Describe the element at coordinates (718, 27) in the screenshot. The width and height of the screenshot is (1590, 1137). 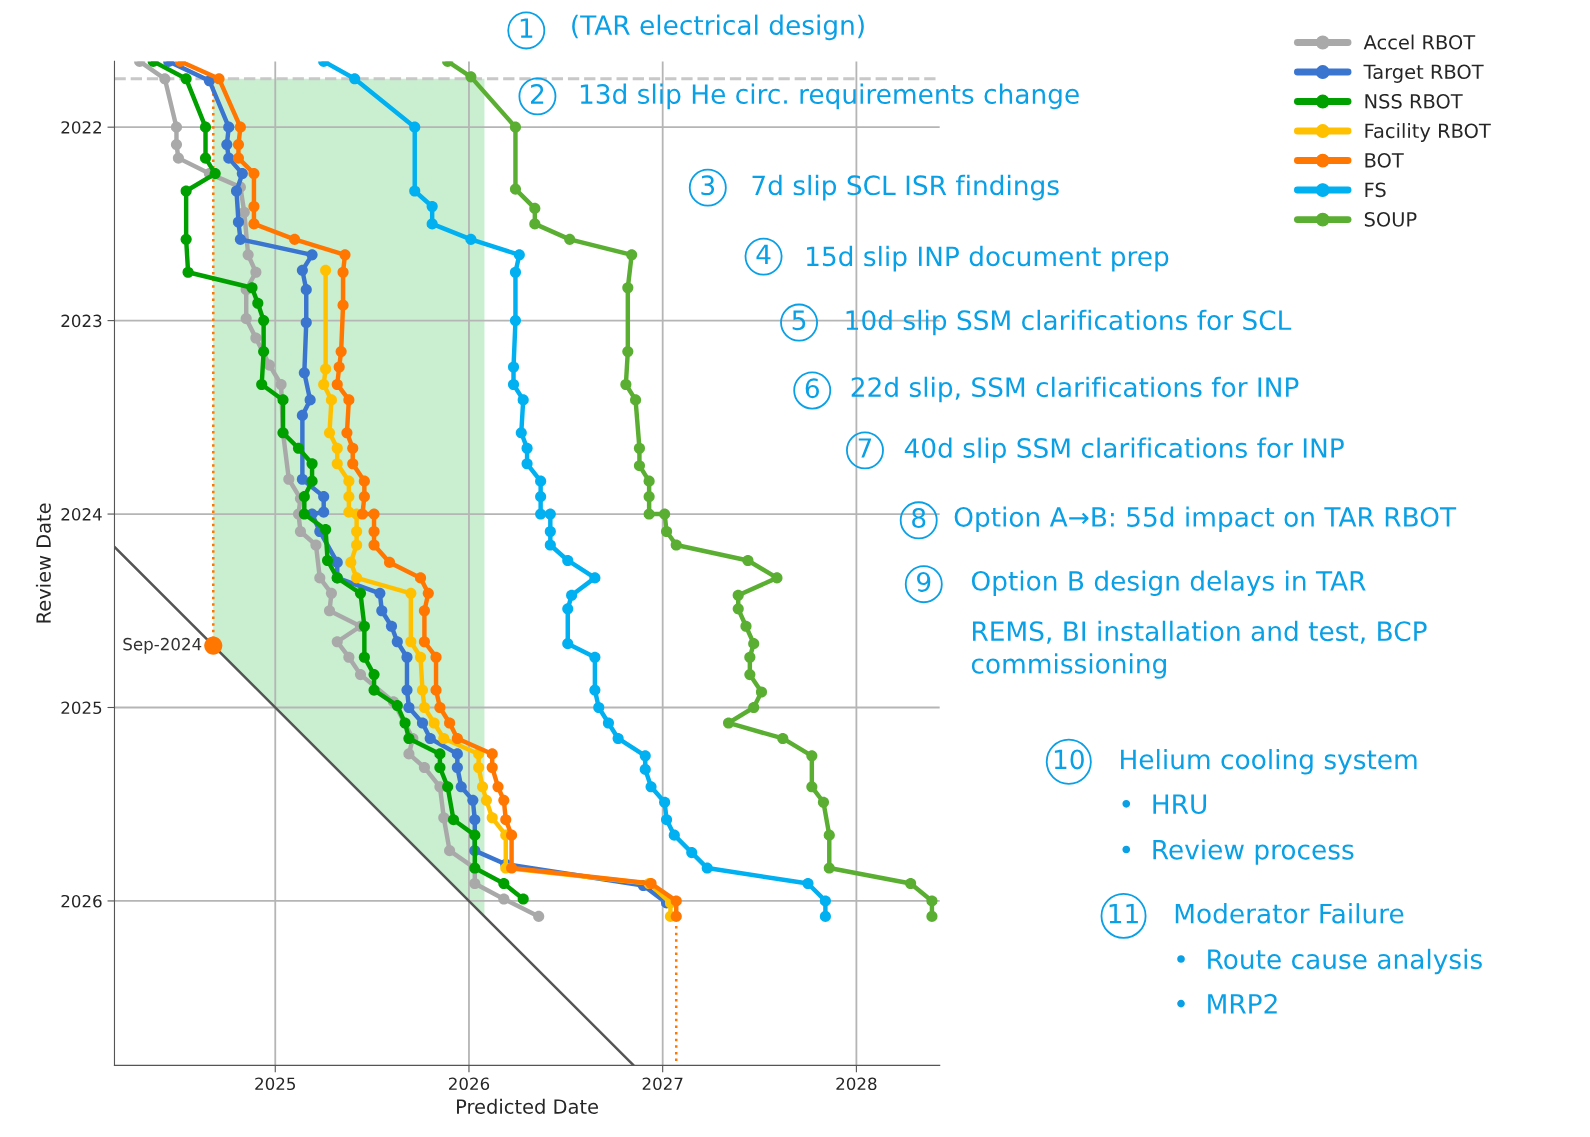
I see `text: (TAR electrical design)` at that location.